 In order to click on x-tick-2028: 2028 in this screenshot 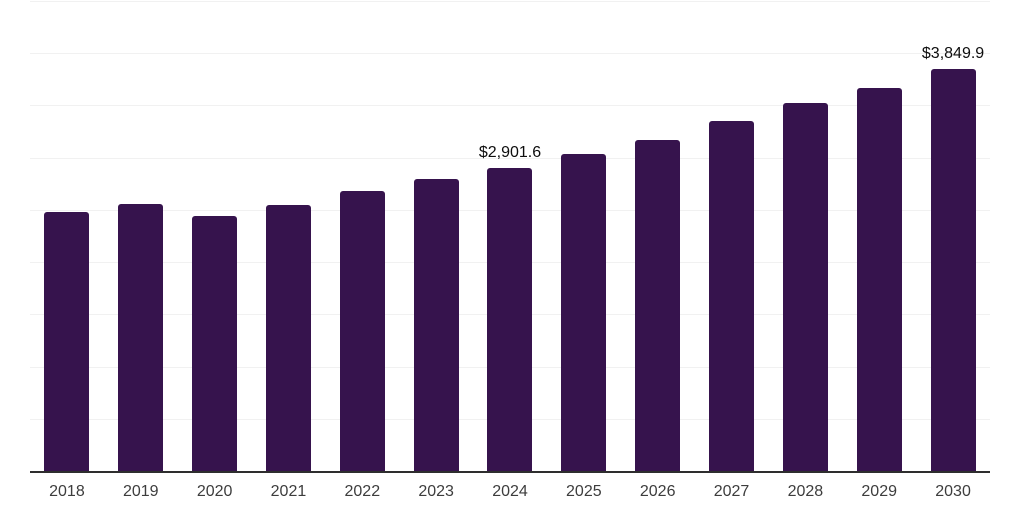, I will do `click(805, 491)`.